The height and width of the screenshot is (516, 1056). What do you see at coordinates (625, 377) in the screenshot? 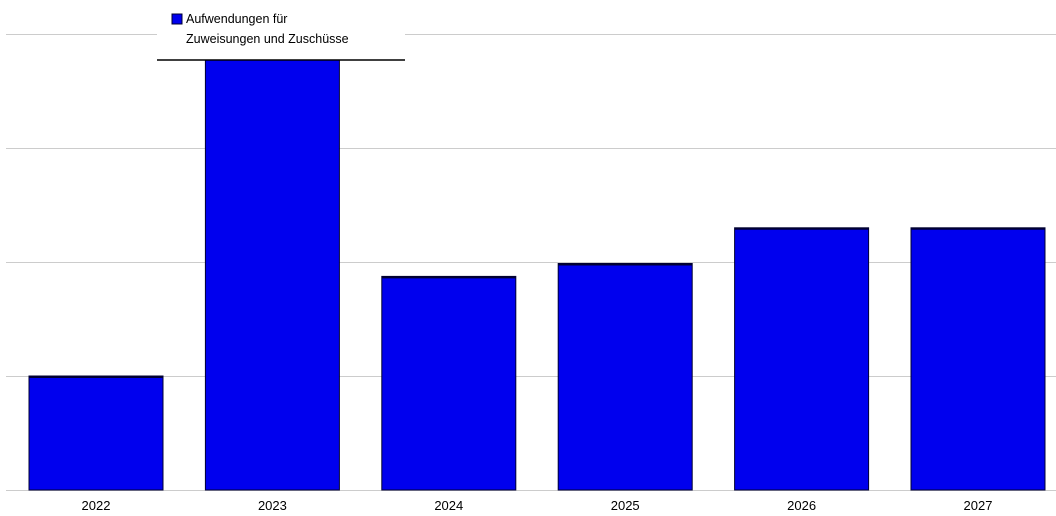
I see `bar-2025` at bounding box center [625, 377].